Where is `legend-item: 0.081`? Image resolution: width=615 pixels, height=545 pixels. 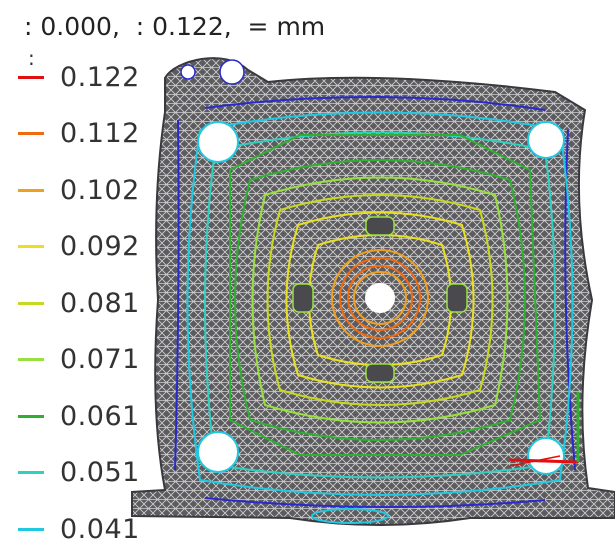
legend-item: 0.081 is located at coordinates (79, 303).